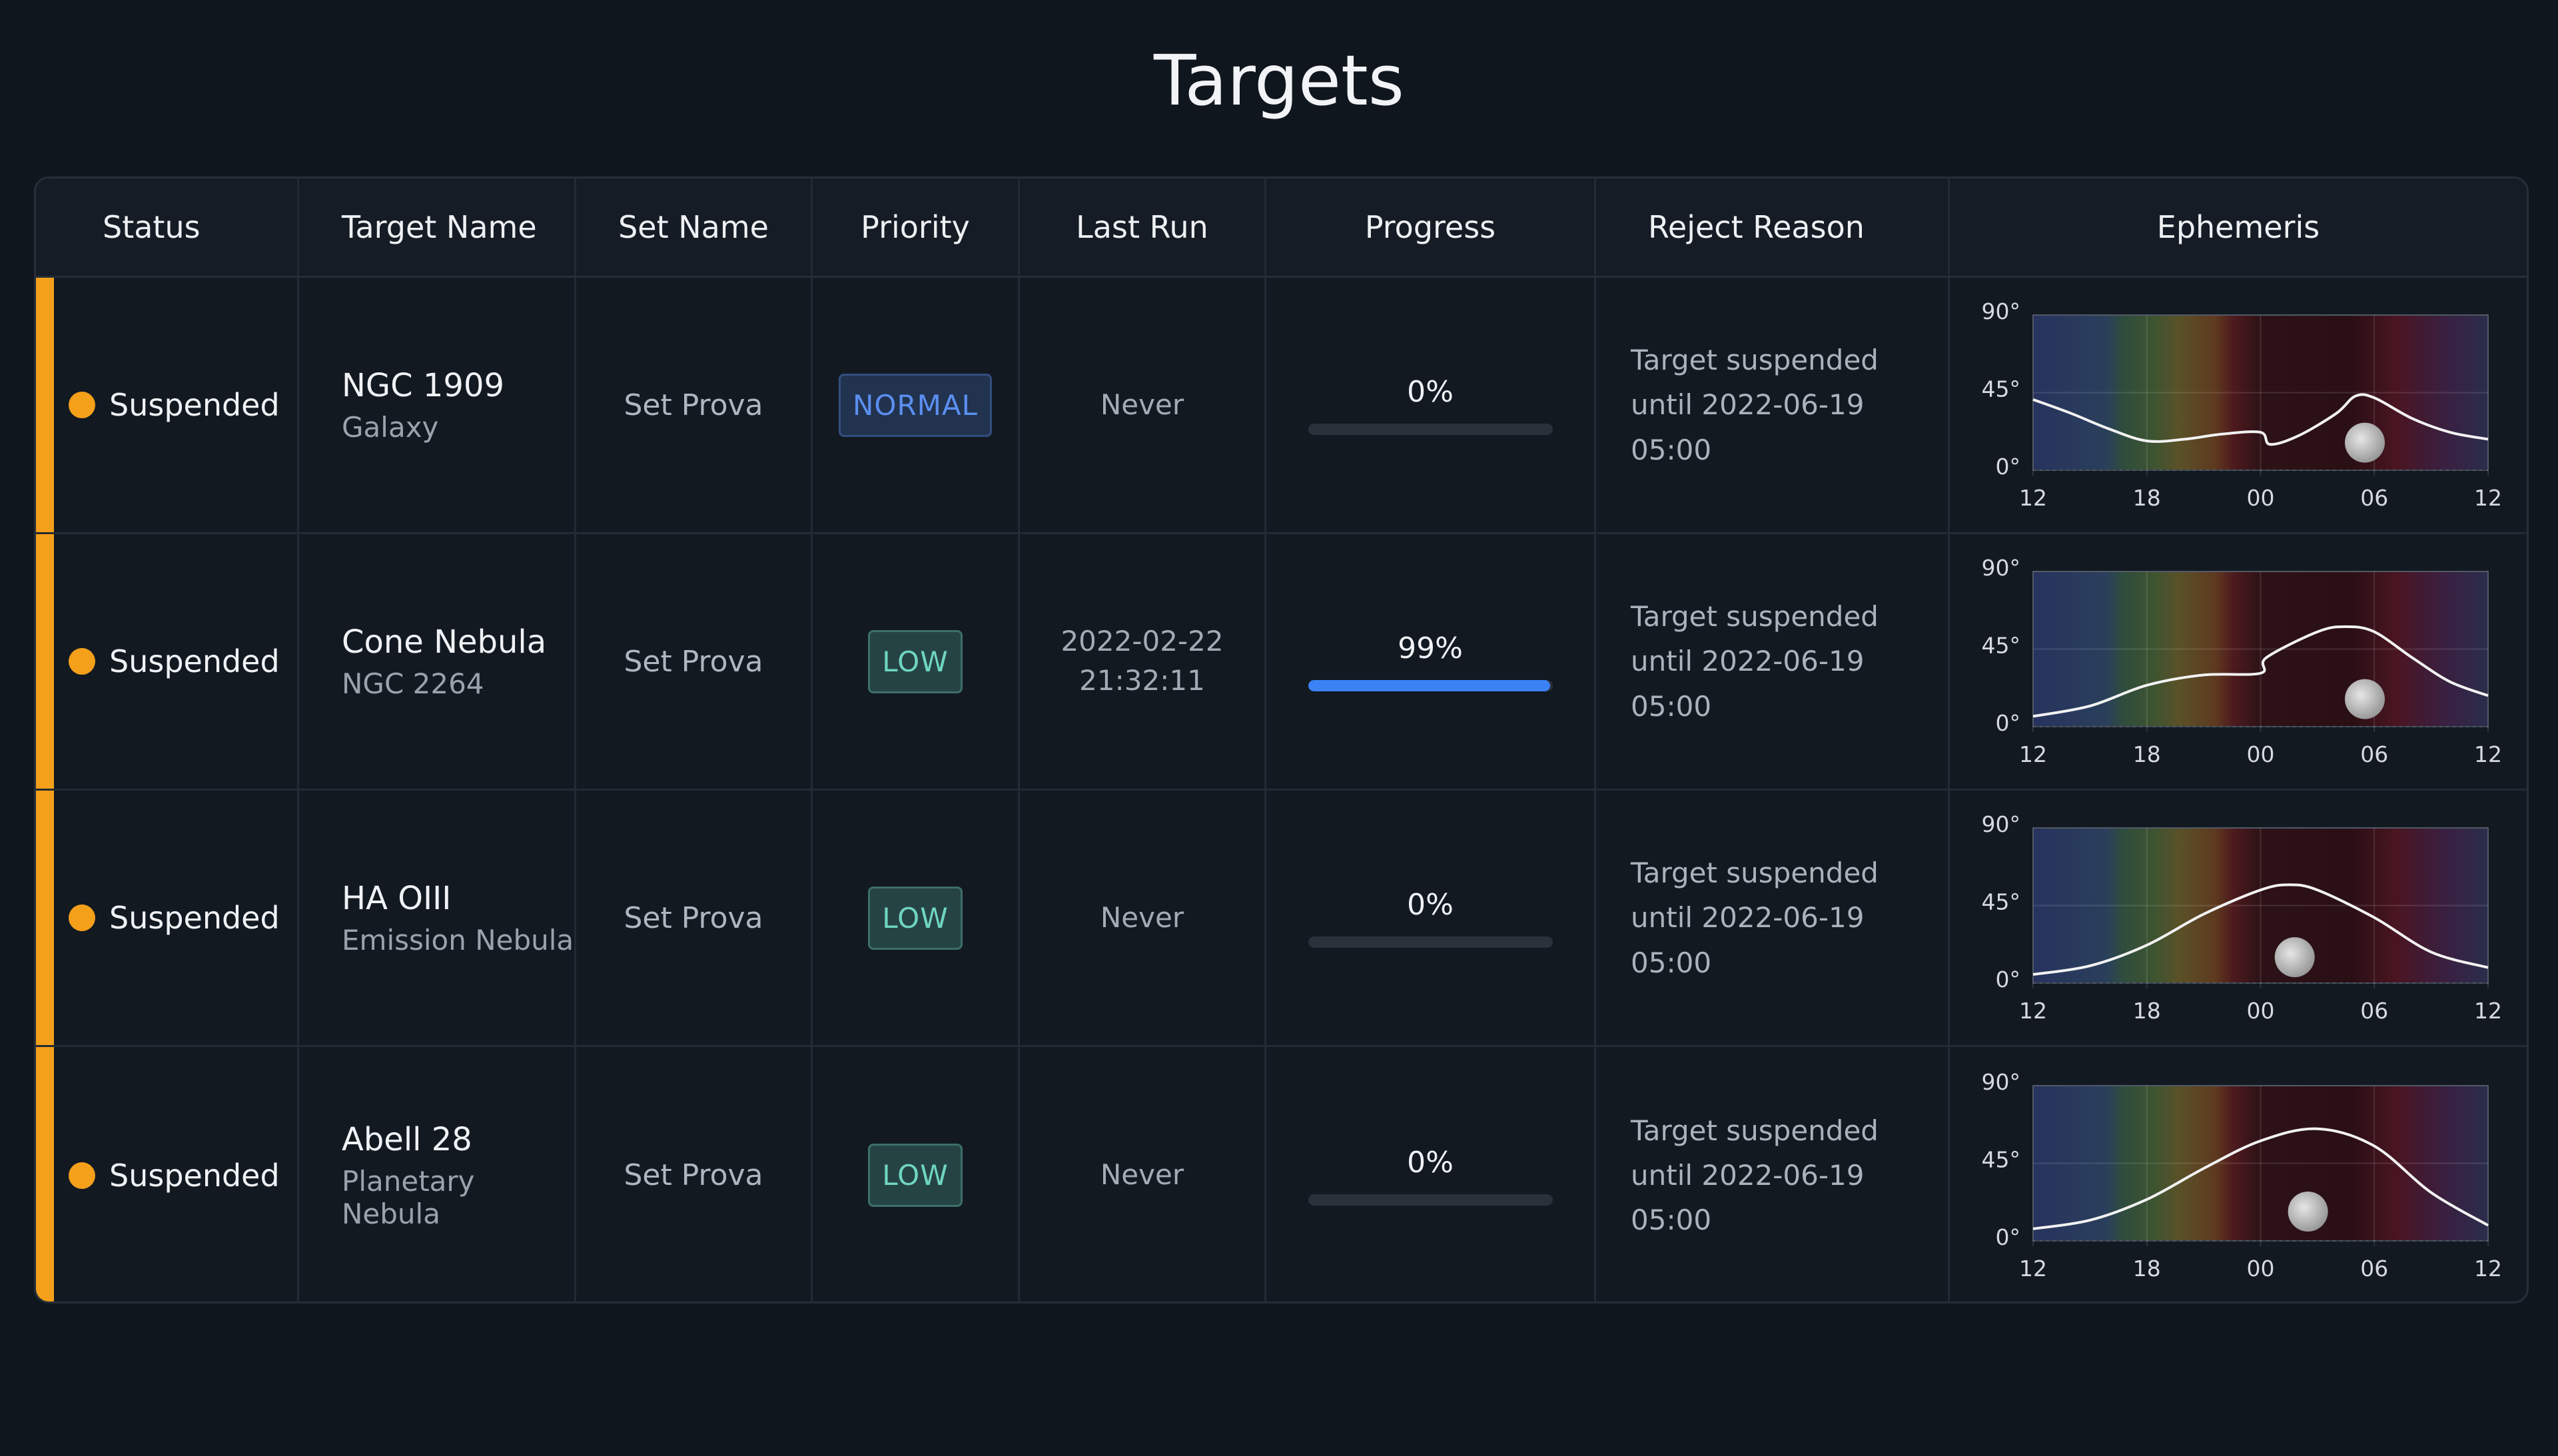  What do you see at coordinates (444, 642) in the screenshot?
I see `target-name: Cone Nebula` at bounding box center [444, 642].